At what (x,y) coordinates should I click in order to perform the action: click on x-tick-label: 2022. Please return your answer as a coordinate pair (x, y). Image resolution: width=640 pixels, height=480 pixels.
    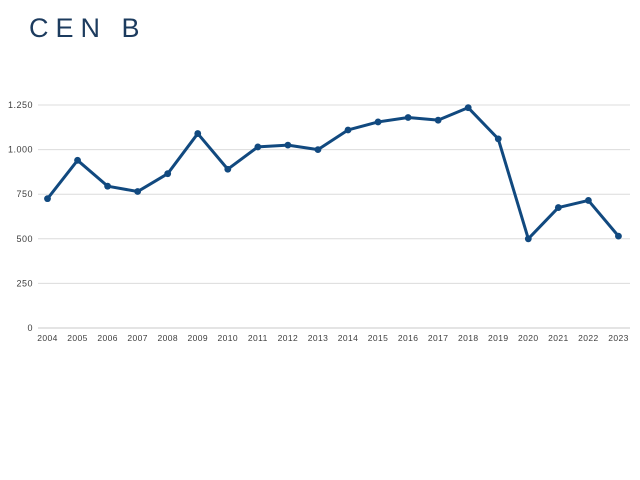
    Looking at the image, I should click on (588, 338).